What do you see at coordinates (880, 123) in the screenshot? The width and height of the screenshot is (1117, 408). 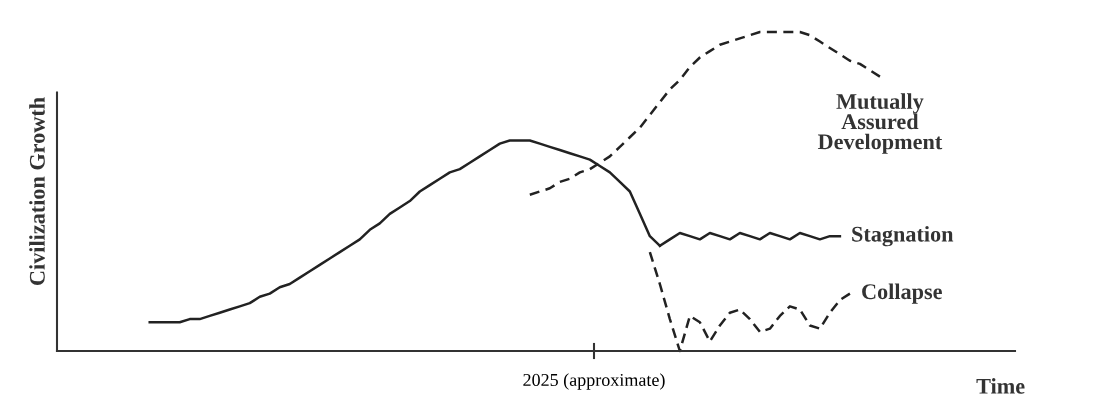 I see `text: Mutually Assured Development` at bounding box center [880, 123].